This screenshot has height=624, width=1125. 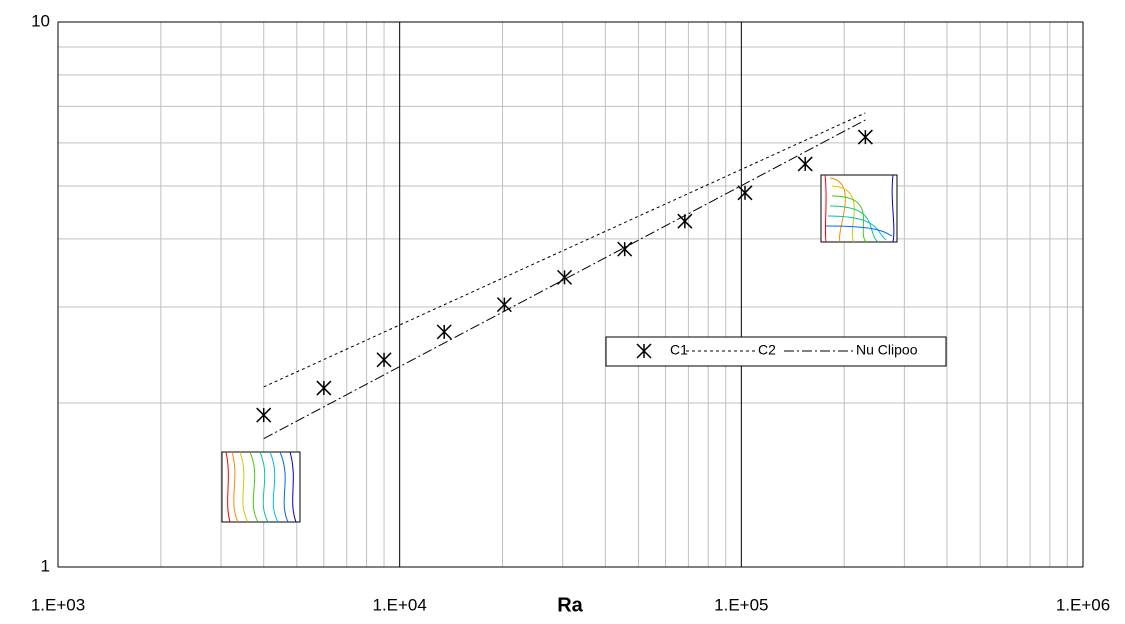 I want to click on legend: C1 C2 Nu Clipoo, so click(x=776, y=351).